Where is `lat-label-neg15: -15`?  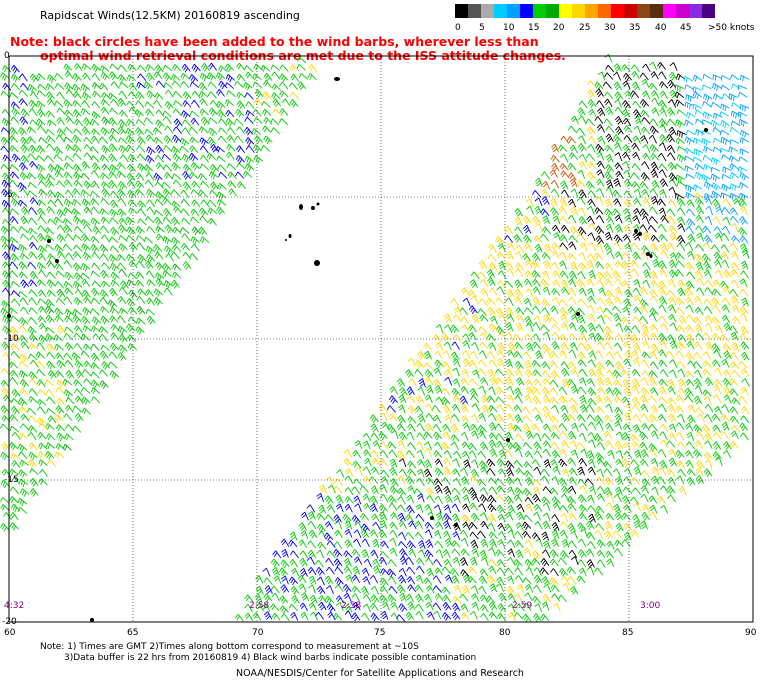
lat-label-neg15: -15 is located at coordinates (11, 480).